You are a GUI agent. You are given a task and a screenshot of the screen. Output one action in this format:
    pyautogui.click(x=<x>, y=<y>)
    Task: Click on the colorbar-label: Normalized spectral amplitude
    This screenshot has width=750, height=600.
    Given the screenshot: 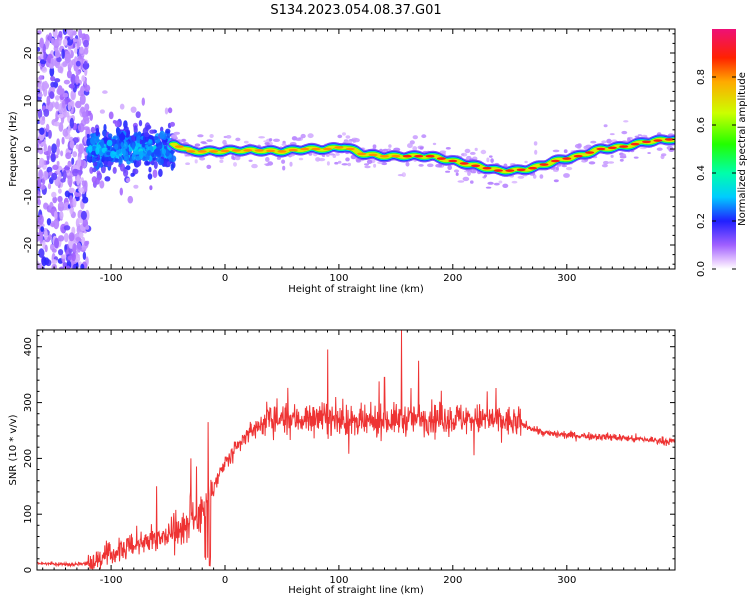 What is the action you would take?
    pyautogui.click(x=742, y=149)
    